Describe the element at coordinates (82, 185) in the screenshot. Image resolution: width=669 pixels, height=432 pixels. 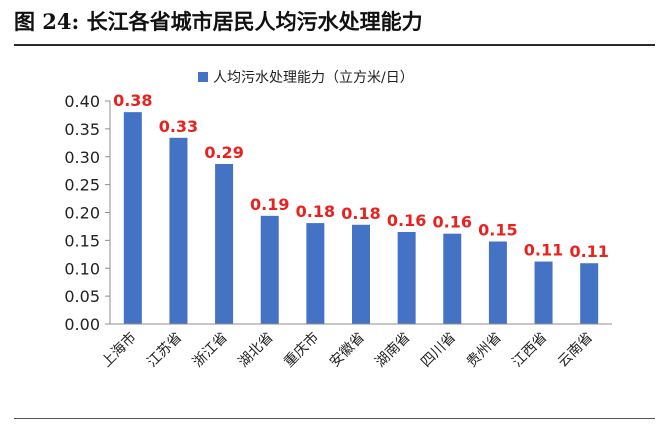
I see `y-tick-label: 0.25` at that location.